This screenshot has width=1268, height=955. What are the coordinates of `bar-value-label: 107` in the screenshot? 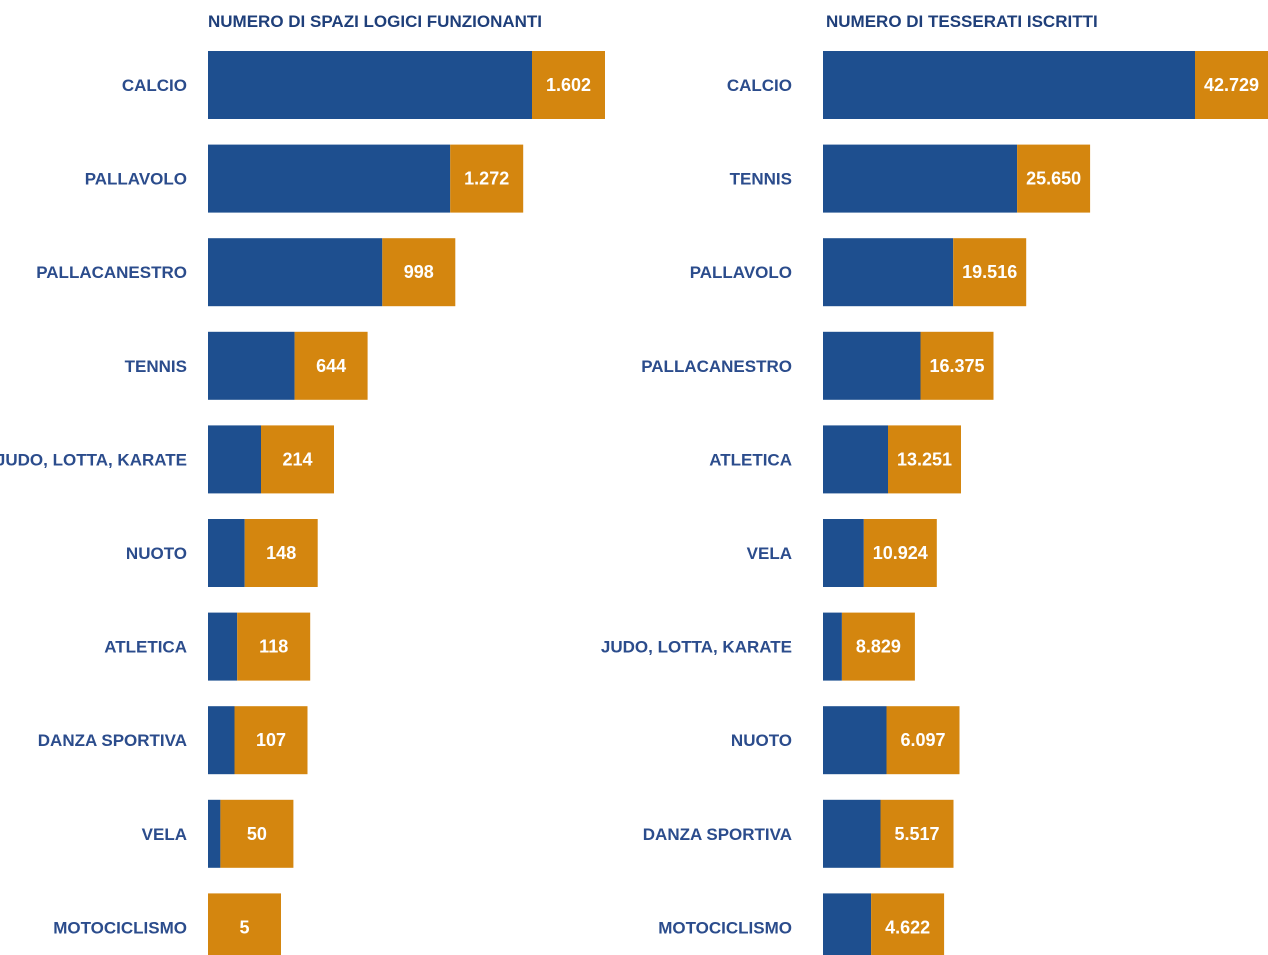 It's located at (271, 740).